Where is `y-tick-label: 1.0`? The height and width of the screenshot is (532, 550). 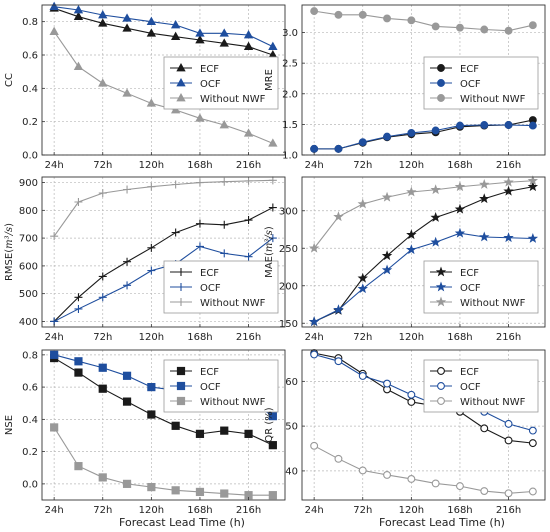 y-tick-label: 1.0 is located at coordinates (290, 156).